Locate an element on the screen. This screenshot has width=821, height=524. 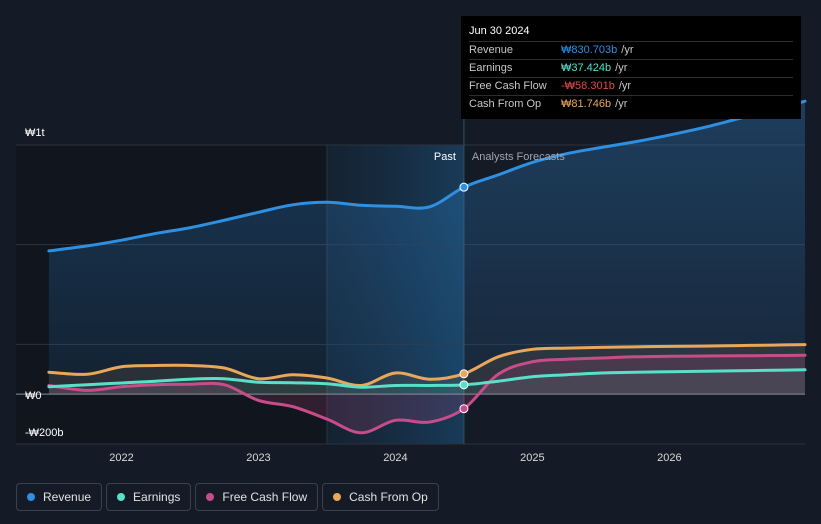
tooltip-label: Cash From Op is located at coordinates (505, 104).